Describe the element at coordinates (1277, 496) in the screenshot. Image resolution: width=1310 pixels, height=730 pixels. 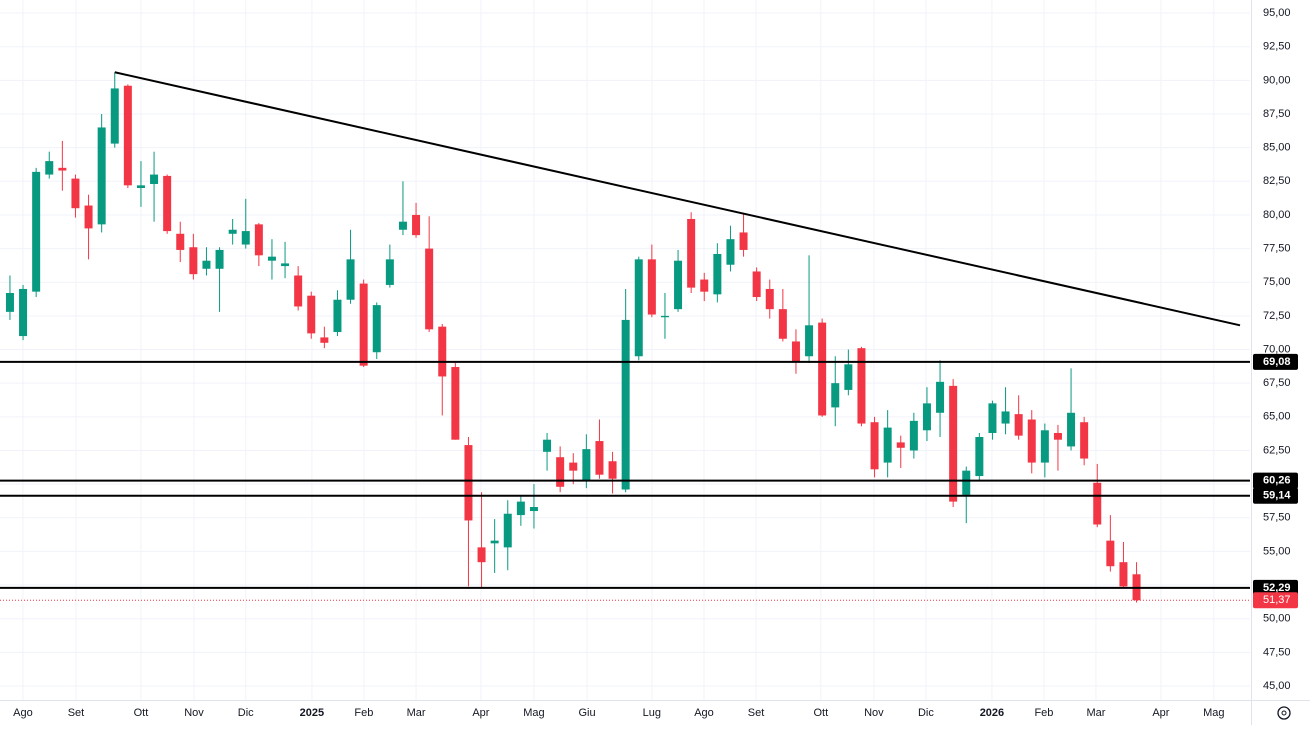
I see `level-label: 59,14` at that location.